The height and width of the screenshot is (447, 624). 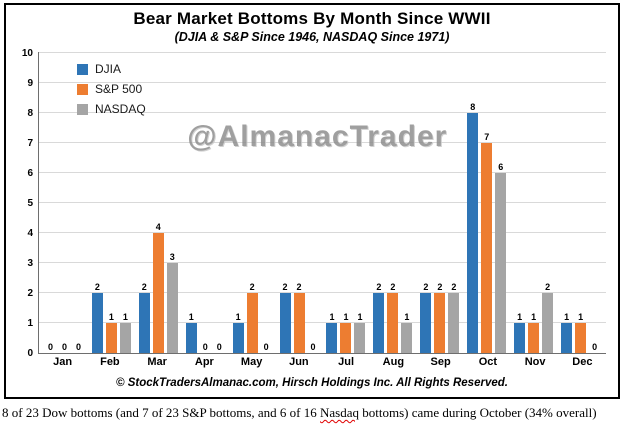 What do you see at coordinates (63, 362) in the screenshot?
I see `x-tick-label: Jan` at bounding box center [63, 362].